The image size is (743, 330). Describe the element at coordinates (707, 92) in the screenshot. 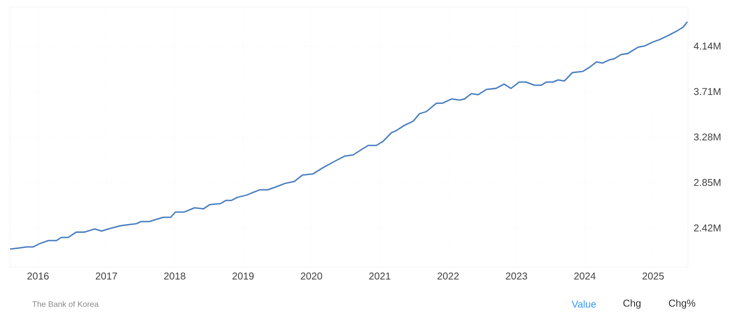

I see `y-tick-label: 3.71M` at that location.